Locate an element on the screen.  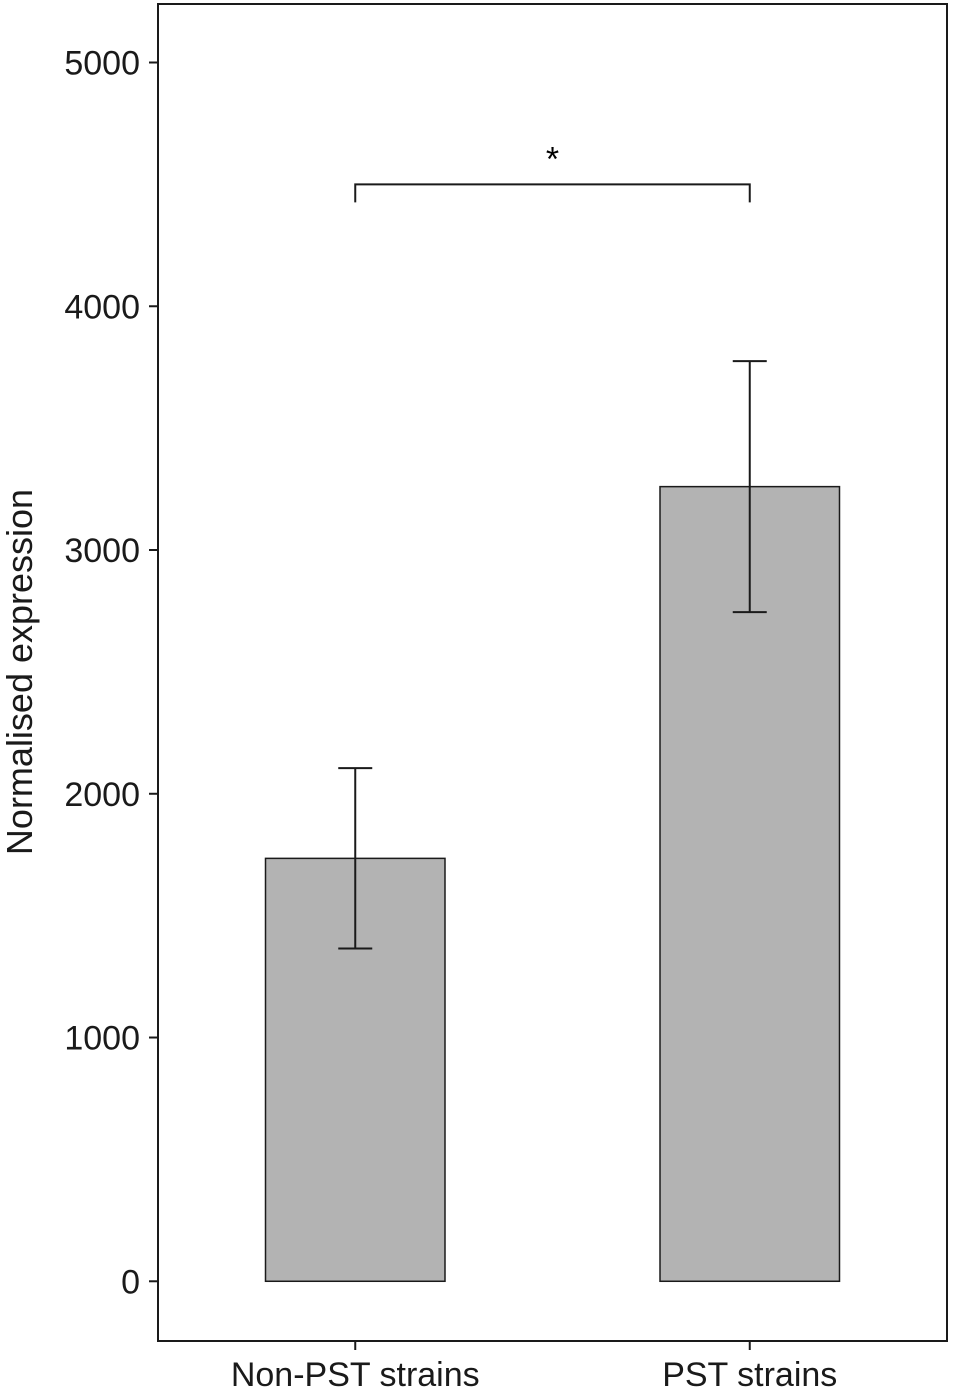
y-tick-label: 0 is located at coordinates (130, 1282).